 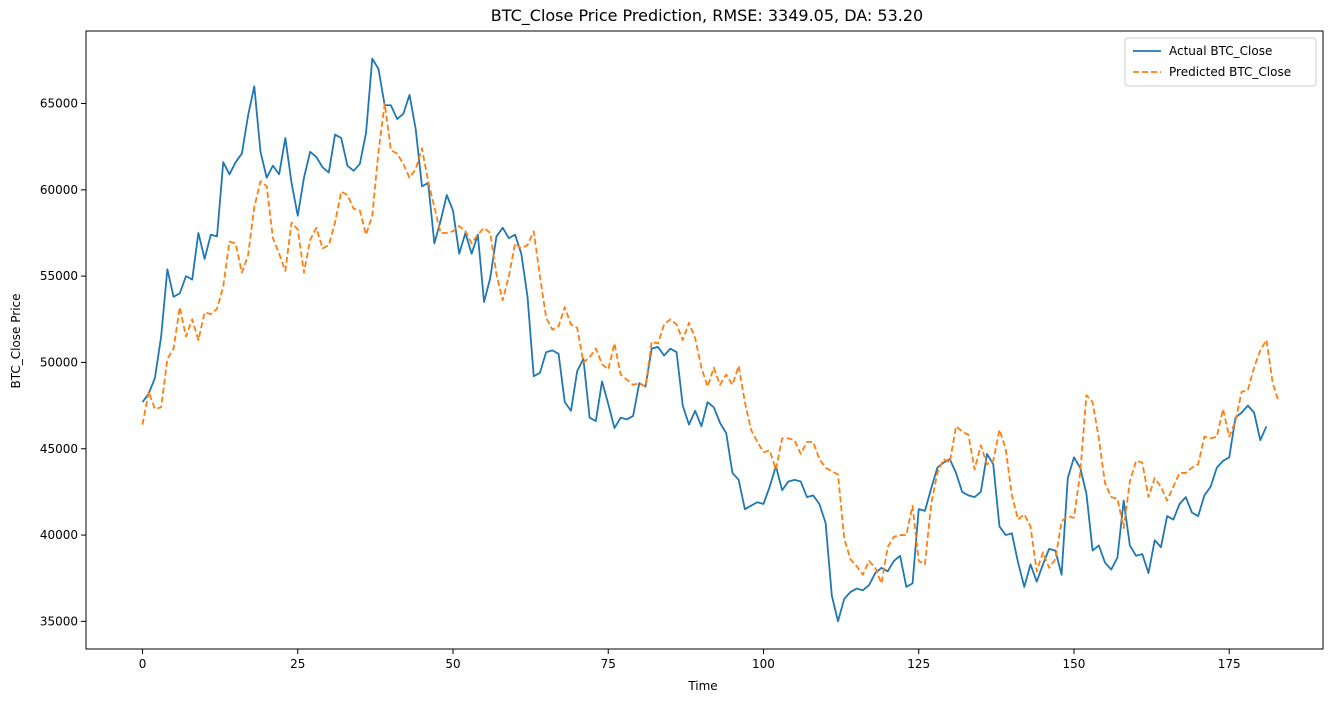 I want to click on y-tick-label: 35000, so click(x=59, y=621).